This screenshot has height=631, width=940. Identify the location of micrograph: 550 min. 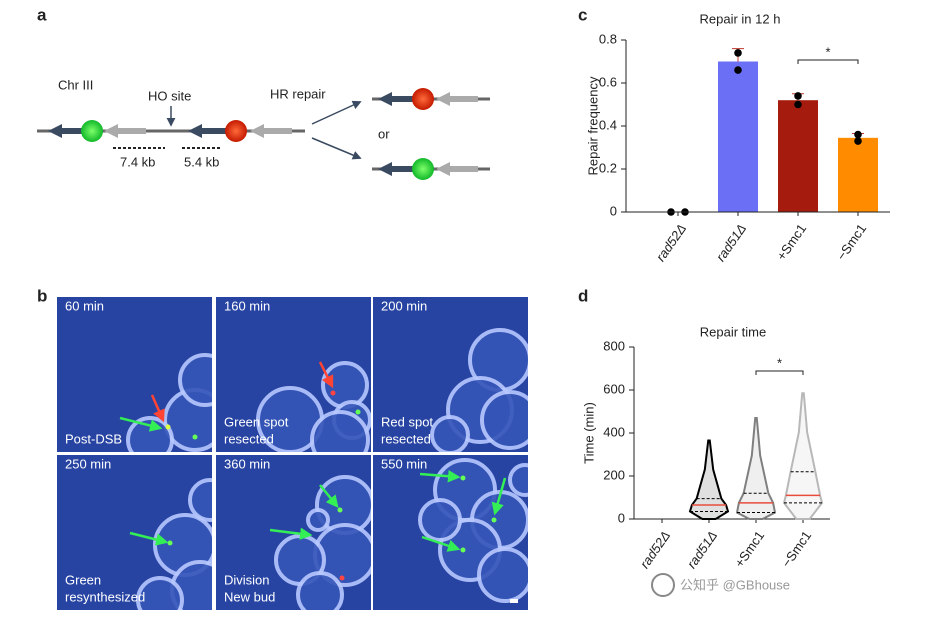
(450, 532).